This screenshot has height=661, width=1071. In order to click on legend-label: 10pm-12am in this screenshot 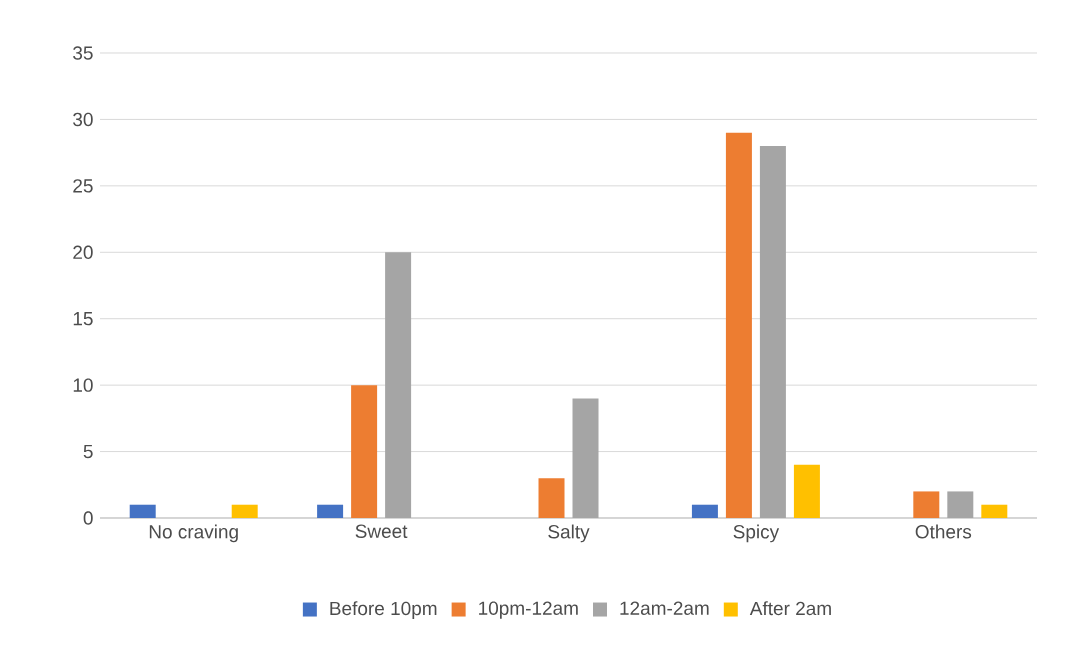, I will do `click(528, 610)`.